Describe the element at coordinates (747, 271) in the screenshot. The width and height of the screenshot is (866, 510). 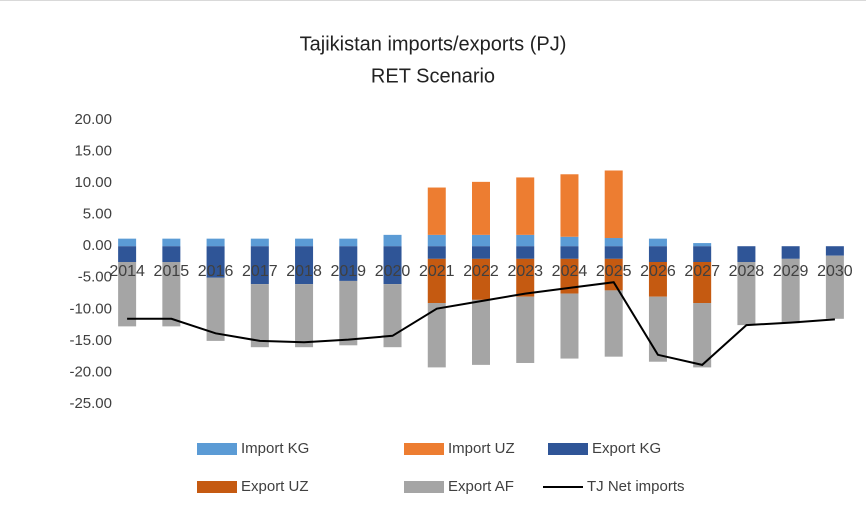
I see `x-tick-label: 2028` at that location.